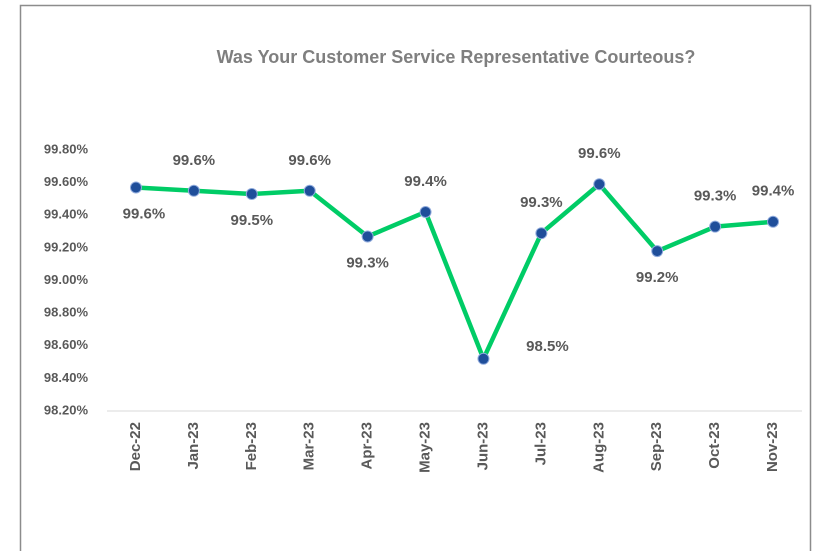 This screenshot has width=818, height=551. I want to click on x-tick-label: Feb-23, so click(251, 446).